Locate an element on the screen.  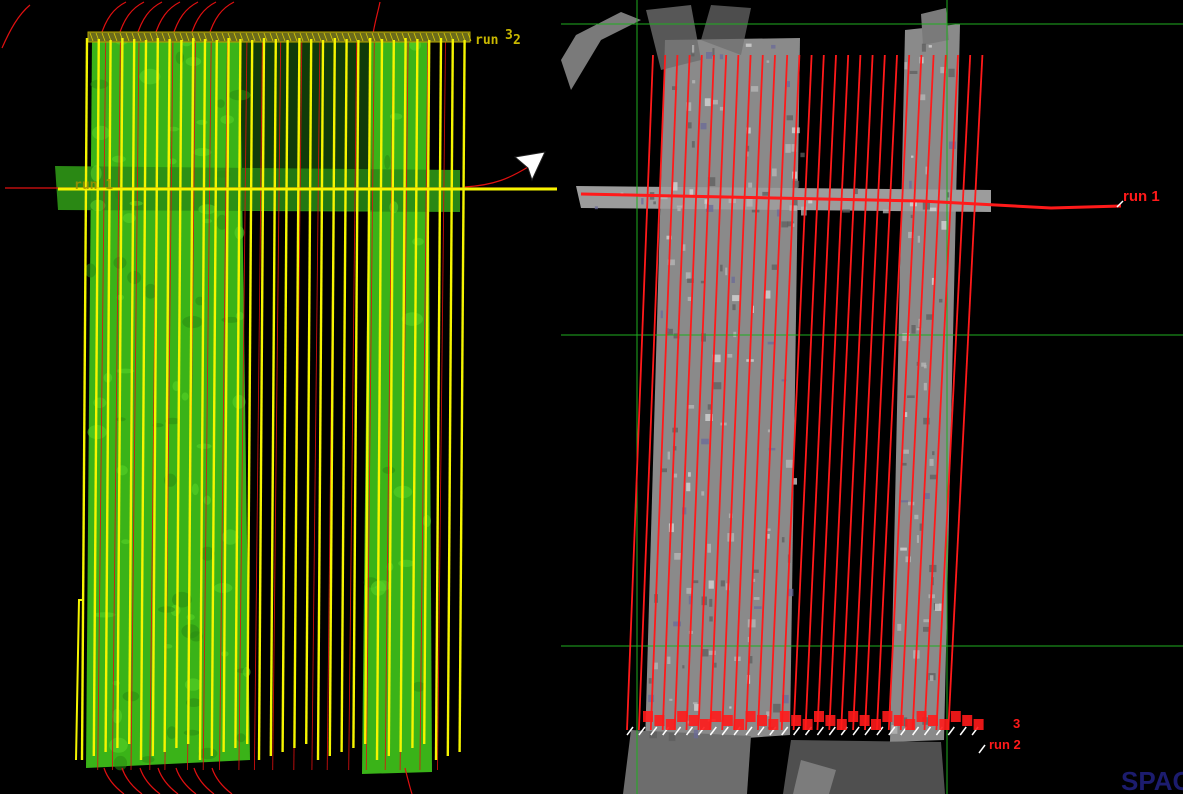
mosaic-block is located at coordinates (306, 125).